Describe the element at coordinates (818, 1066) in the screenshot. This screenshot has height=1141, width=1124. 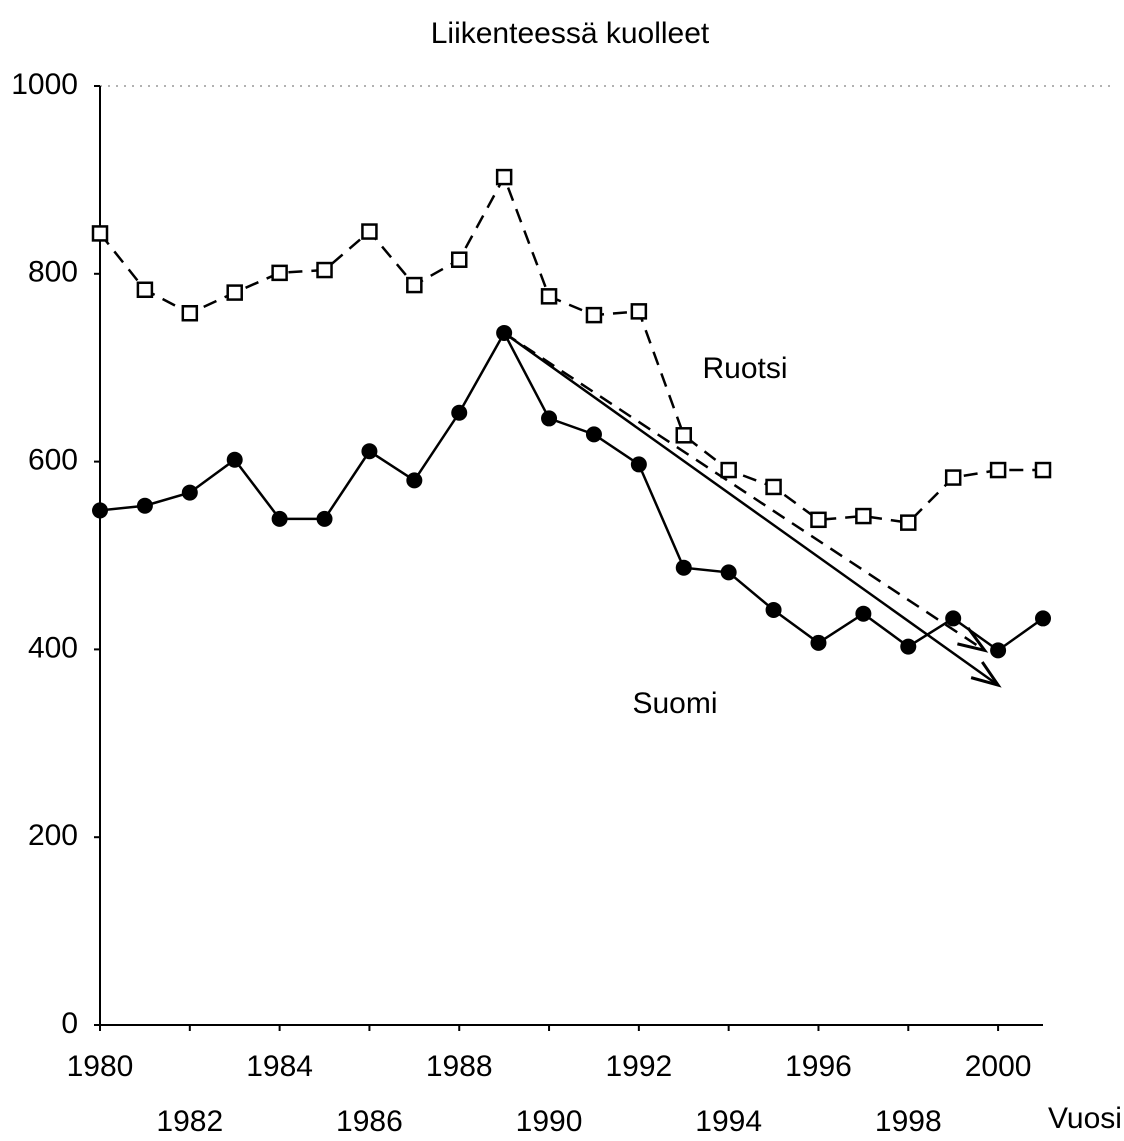
I see `x-tick-label: 1996` at that location.